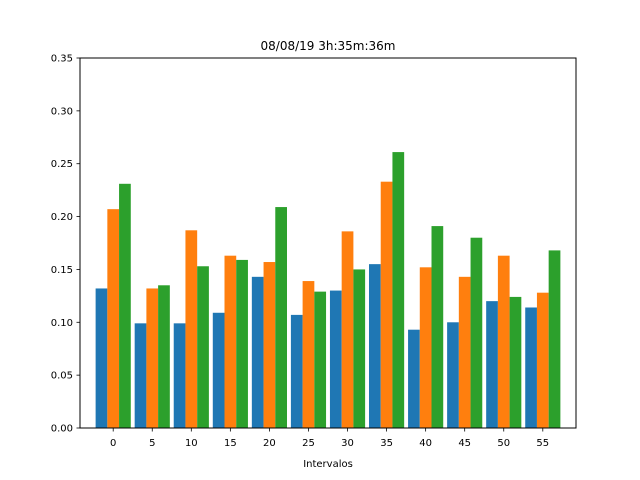 This screenshot has height=480, width=640. What do you see at coordinates (62, 217) in the screenshot?
I see `y-tick-label: 0.20` at bounding box center [62, 217].